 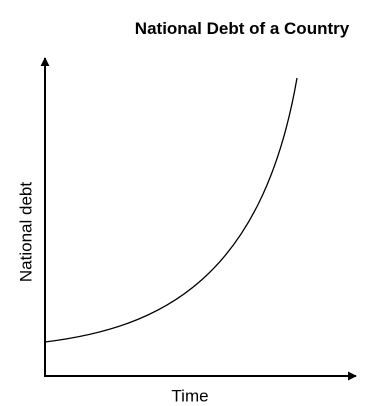 What do you see at coordinates (189, 395) in the screenshot?
I see `x-axis-label: Time` at bounding box center [189, 395].